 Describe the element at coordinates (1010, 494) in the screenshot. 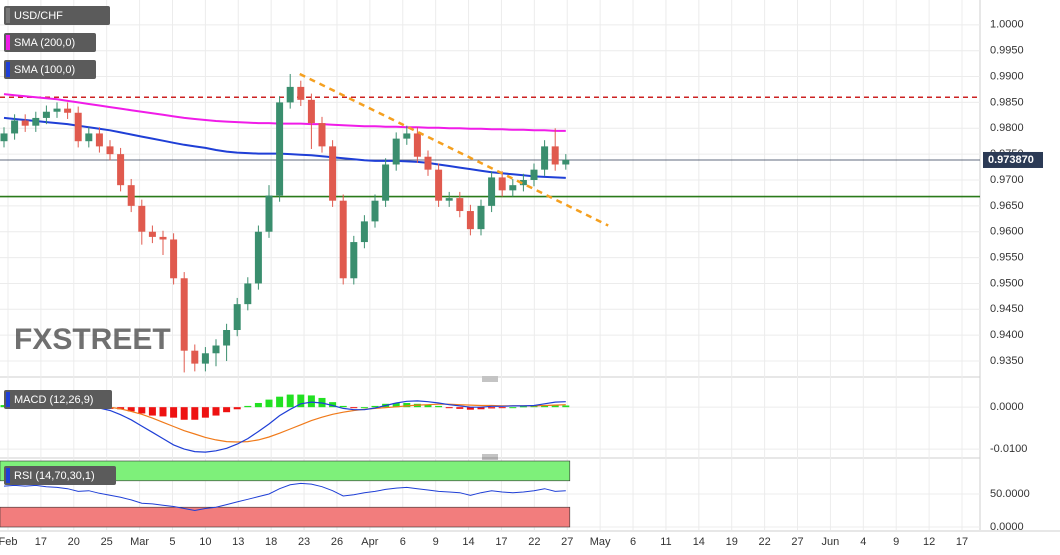

I see `y-tick-label: 50.0000` at that location.